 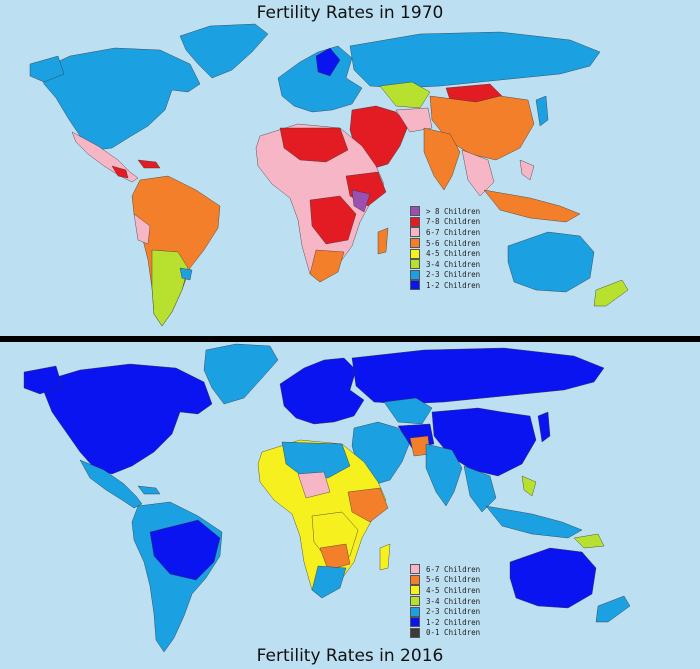 I want to click on legend-item: > 8 Children, so click(x=445, y=211).